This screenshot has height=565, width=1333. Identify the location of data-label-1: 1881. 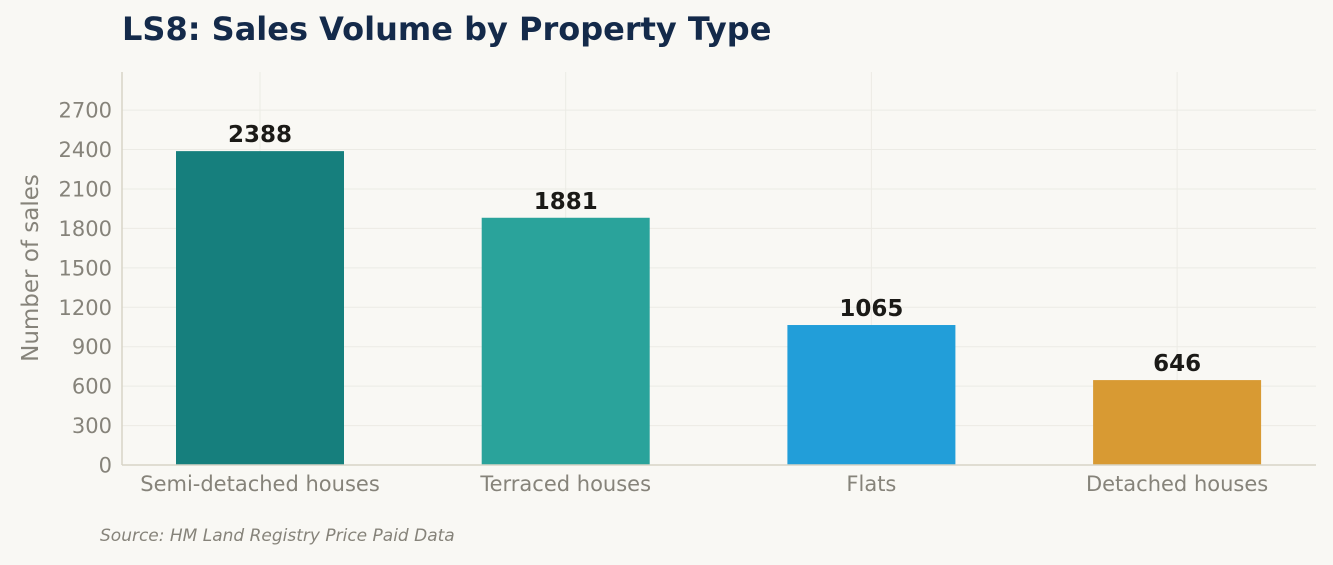
(566, 202).